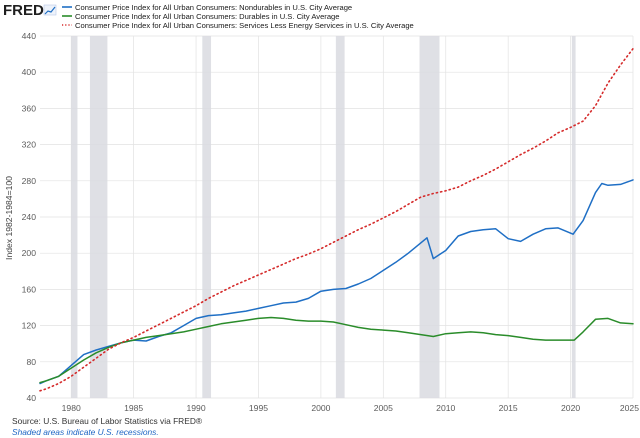 This screenshot has height=438, width=640. I want to click on fred-logo: FRED, so click(30, 10).